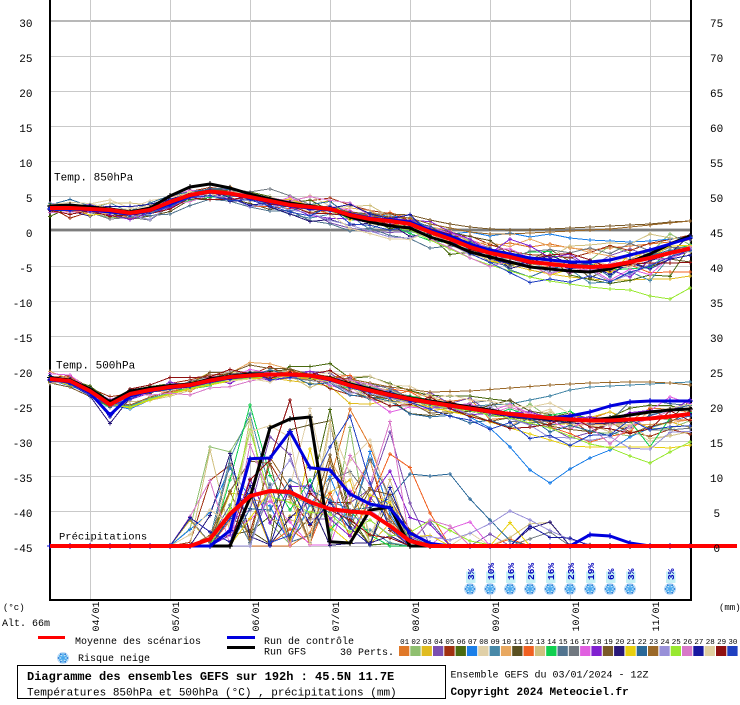 The image size is (740, 705). What do you see at coordinates (23, 515) in the screenshot?
I see `svg-text: -40` at bounding box center [23, 515].